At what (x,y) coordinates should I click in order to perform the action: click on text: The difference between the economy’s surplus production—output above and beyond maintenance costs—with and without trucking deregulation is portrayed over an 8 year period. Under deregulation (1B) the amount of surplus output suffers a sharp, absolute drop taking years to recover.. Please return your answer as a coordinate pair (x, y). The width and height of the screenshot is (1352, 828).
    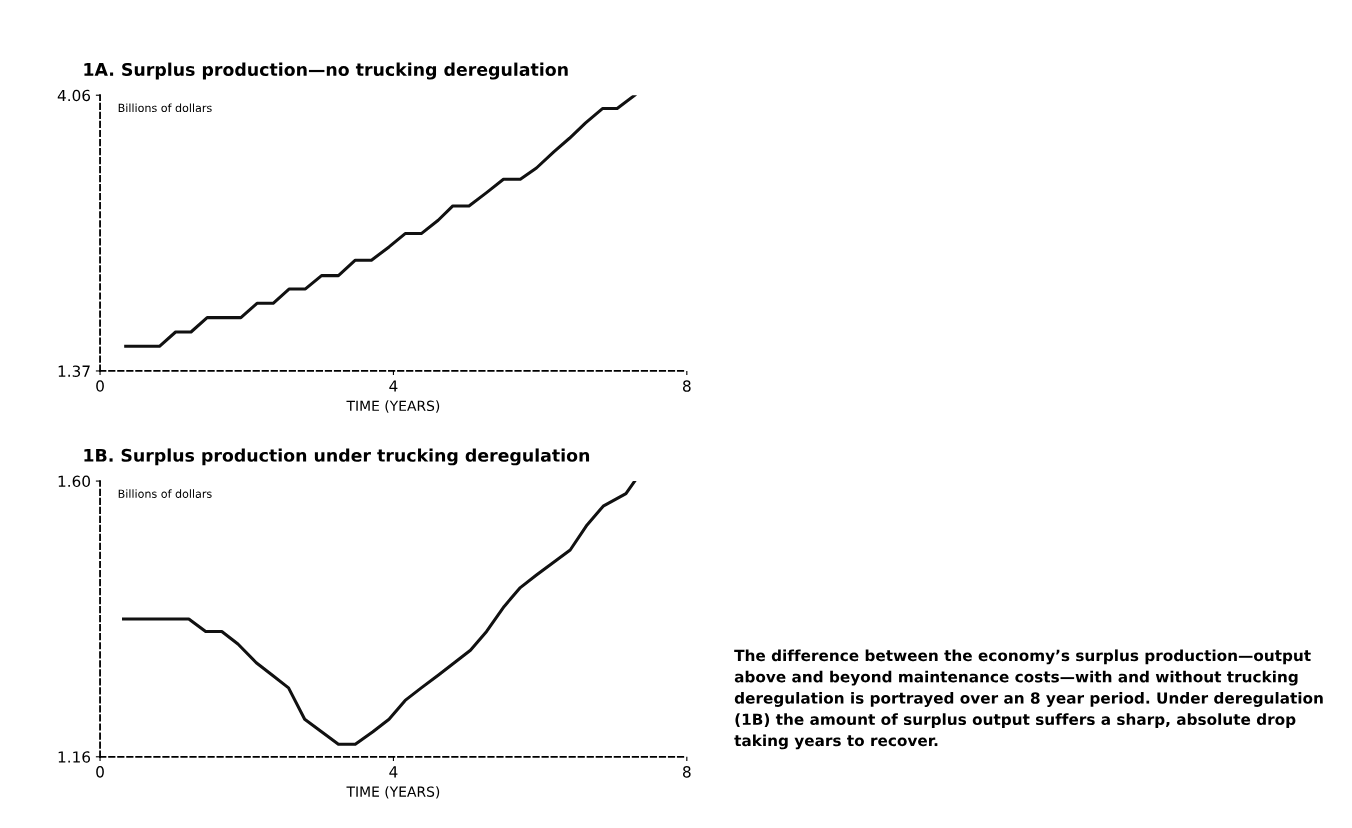
    Looking at the image, I should click on (1028, 699).